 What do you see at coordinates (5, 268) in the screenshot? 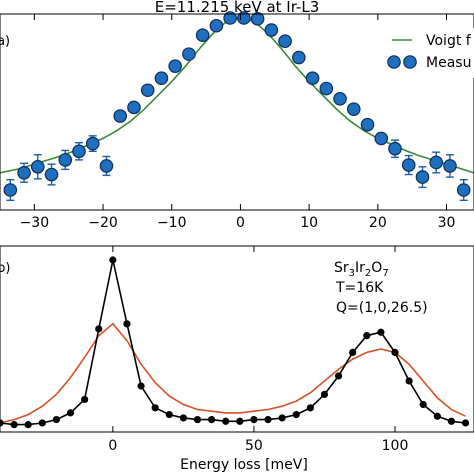
I see `panel-b-label: (b)` at bounding box center [5, 268].